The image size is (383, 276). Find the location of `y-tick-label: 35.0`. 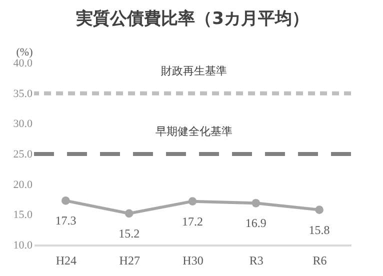

y-tick-label: 35.0 is located at coordinates (23, 94).